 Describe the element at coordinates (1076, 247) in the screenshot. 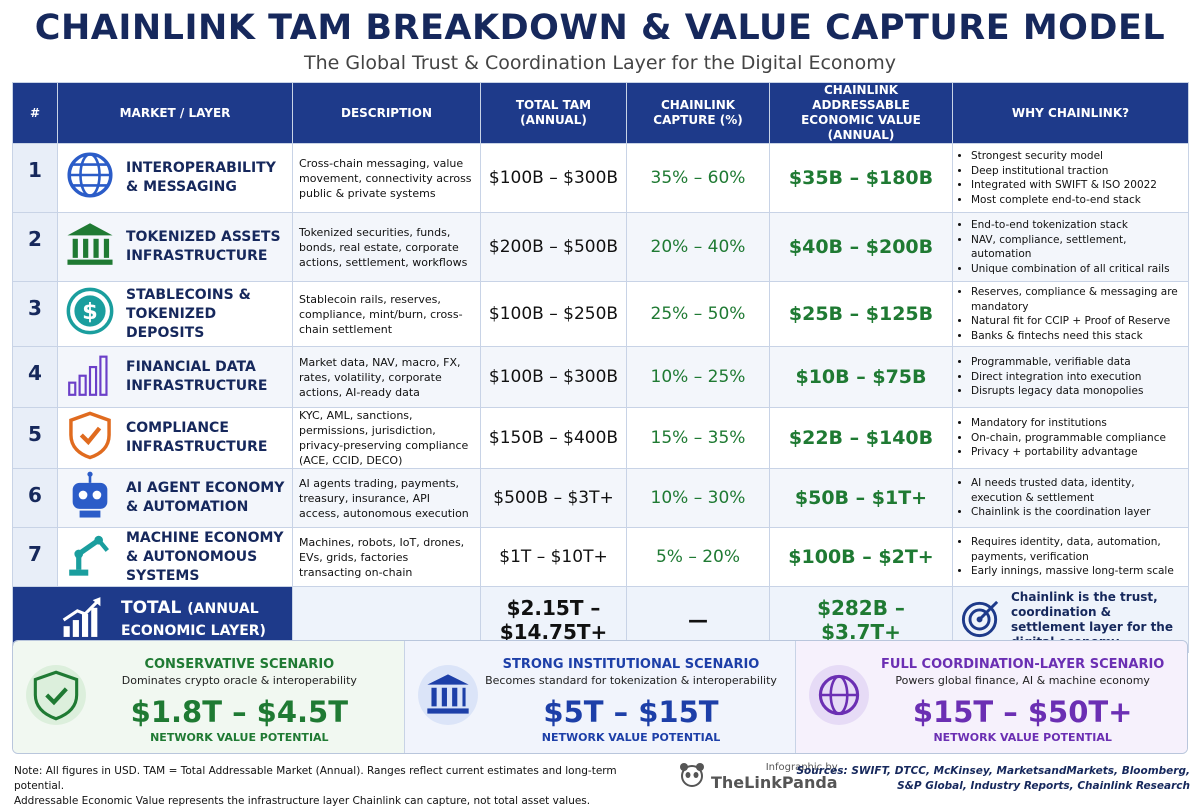

I see `why-item: NAV, compliance, settlement, automation` at that location.